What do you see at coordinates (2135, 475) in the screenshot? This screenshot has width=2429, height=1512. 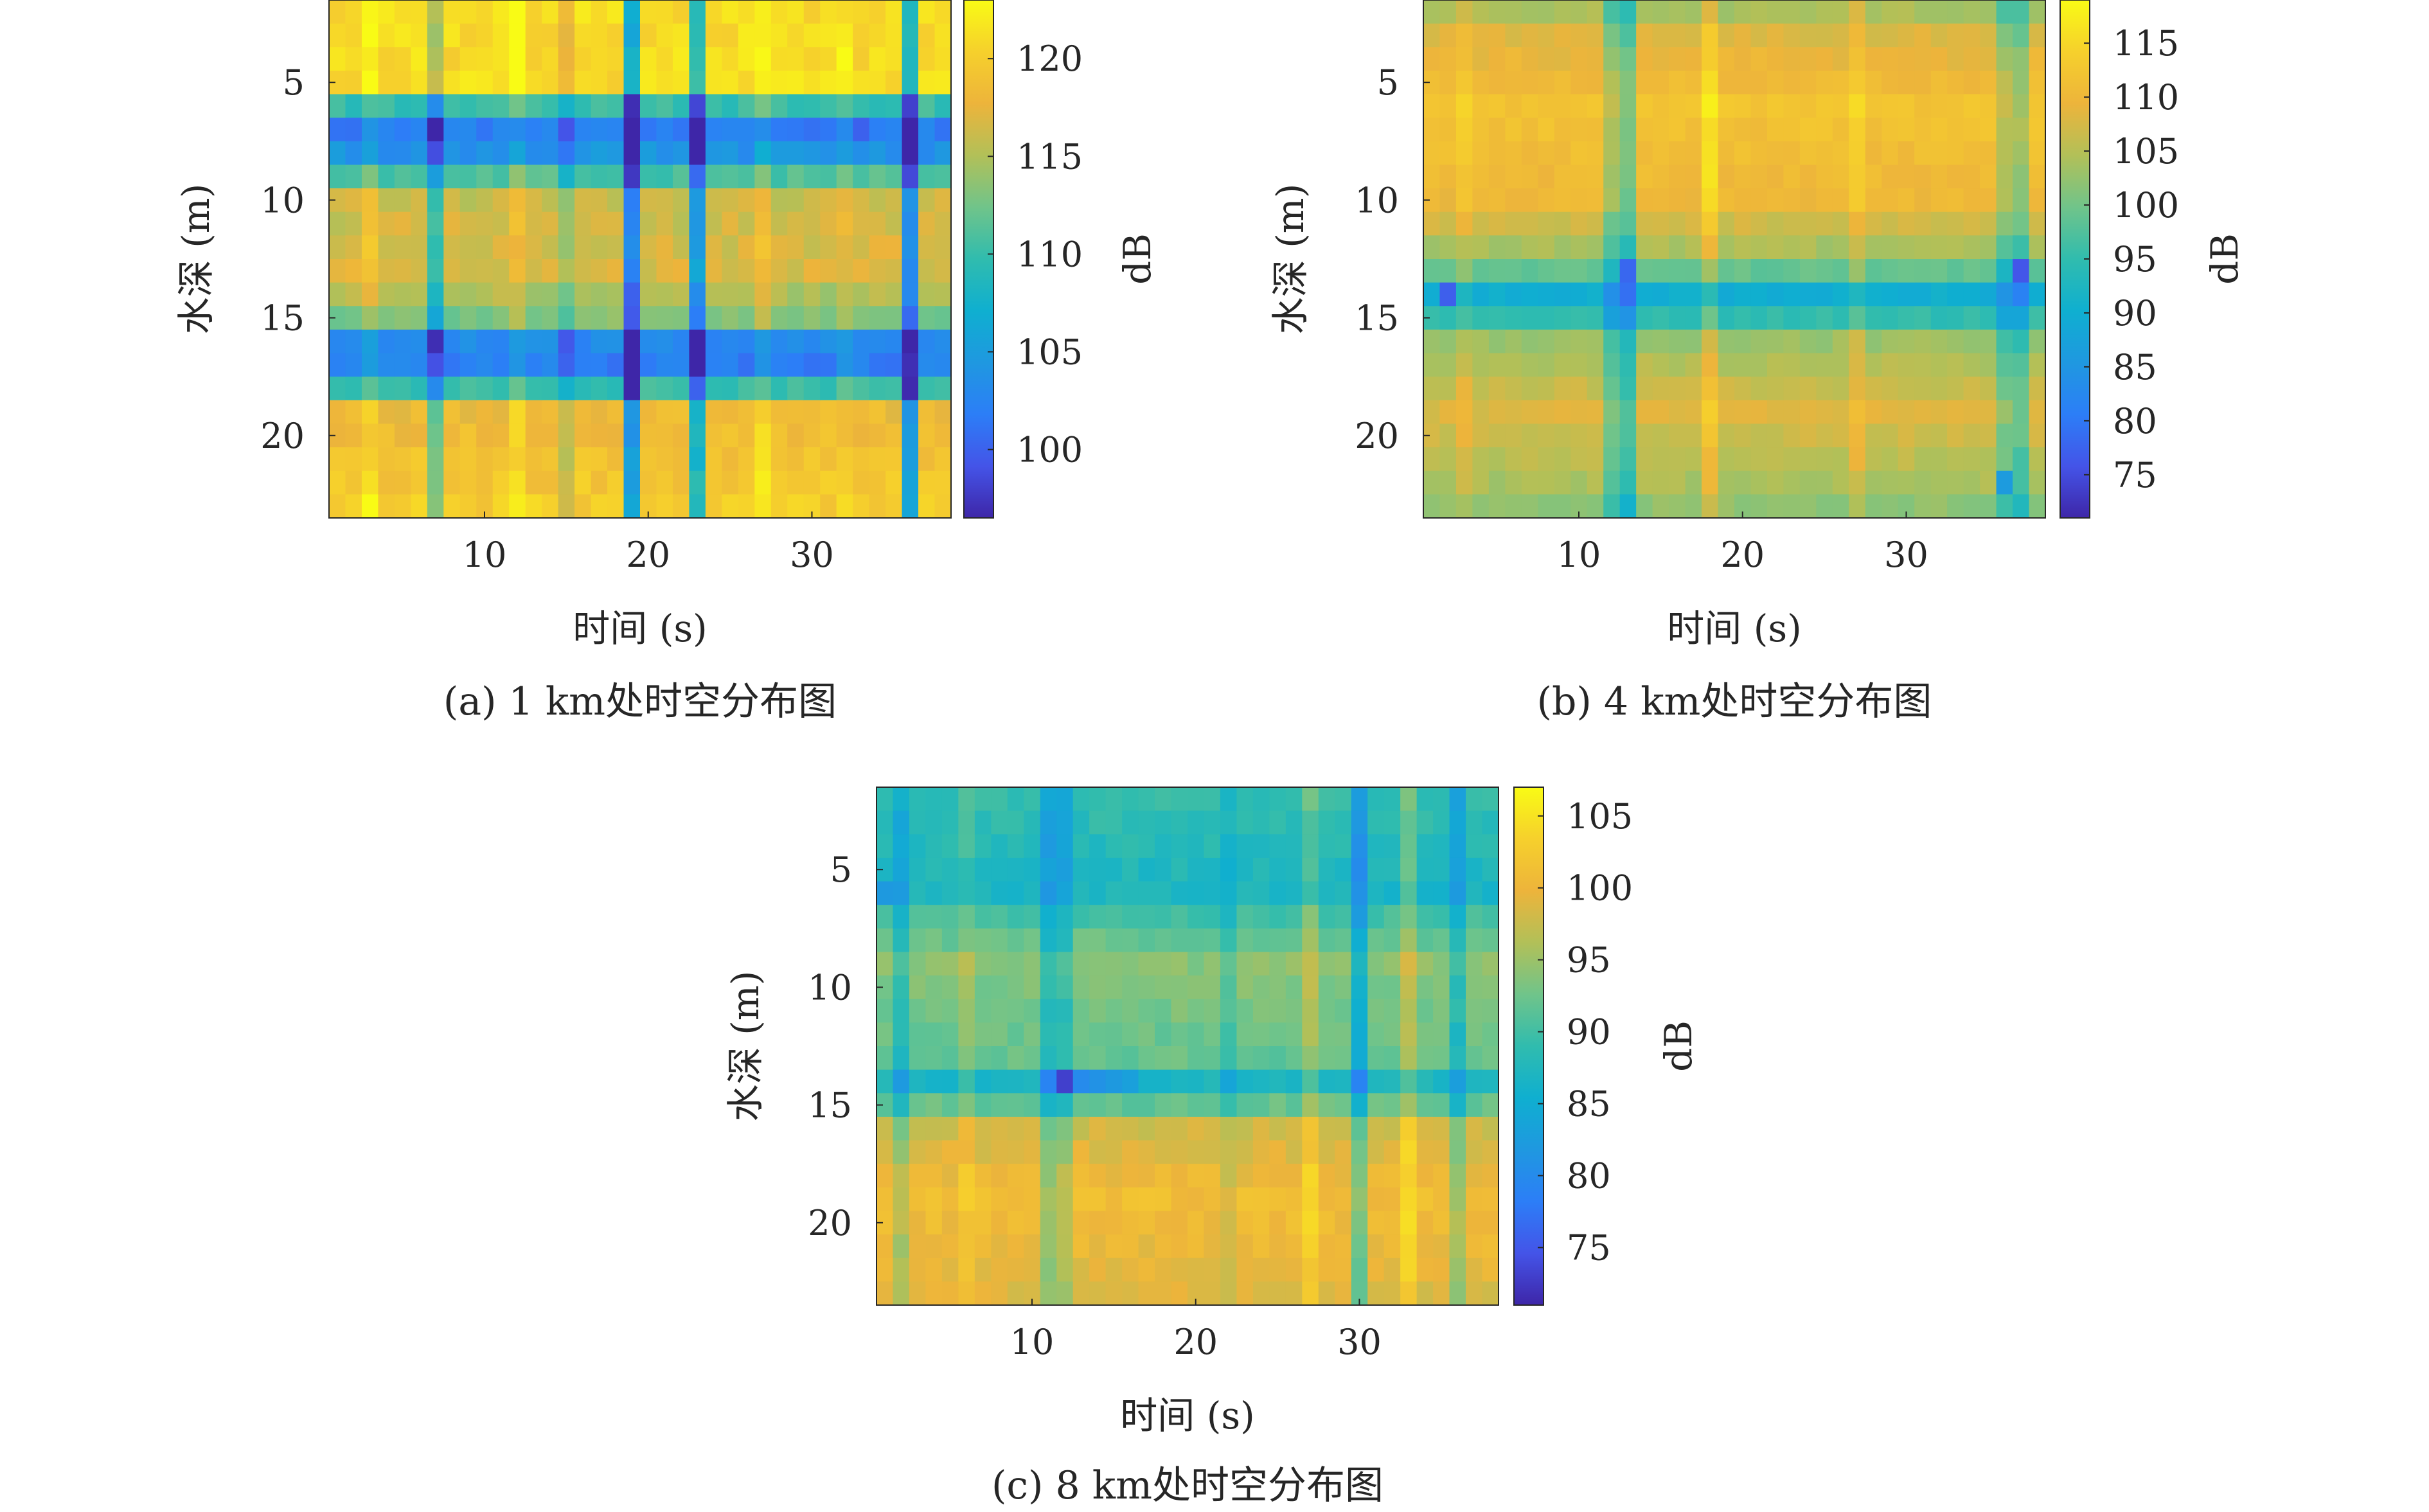 I see `colorbar-tick-label: 75` at bounding box center [2135, 475].